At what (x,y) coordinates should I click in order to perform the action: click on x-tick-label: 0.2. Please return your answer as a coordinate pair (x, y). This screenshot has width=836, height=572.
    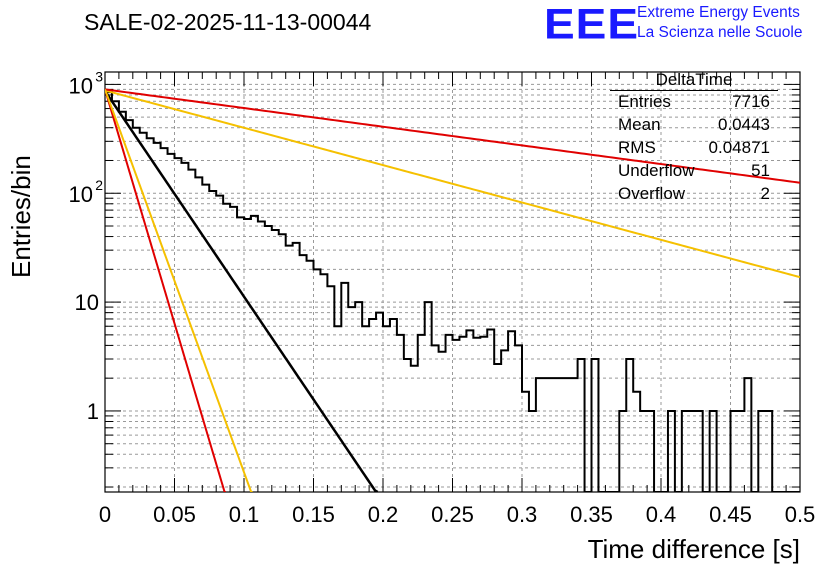
    Looking at the image, I should click on (383, 514).